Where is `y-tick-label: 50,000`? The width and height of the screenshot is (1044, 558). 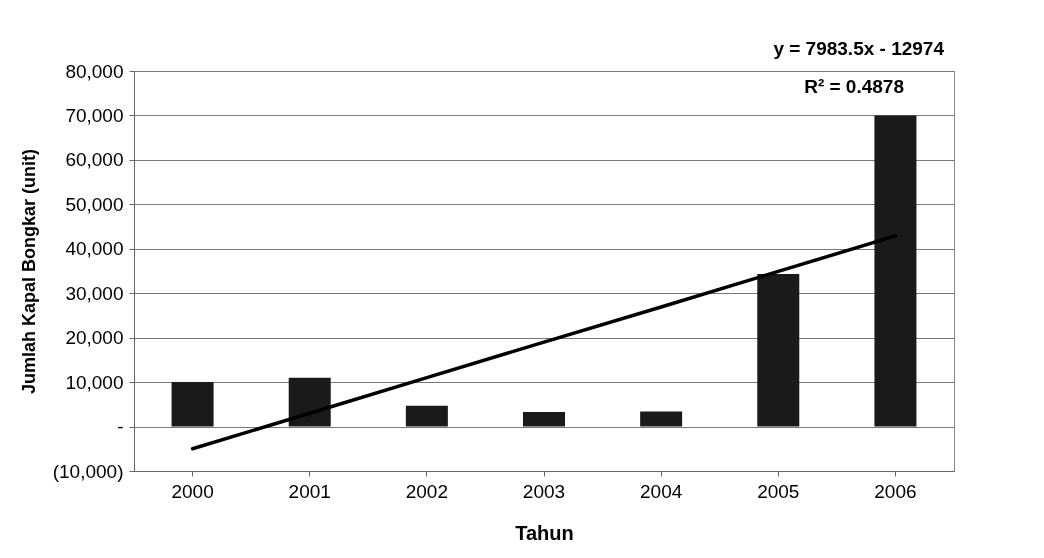 y-tick-label: 50,000 is located at coordinates (94, 204).